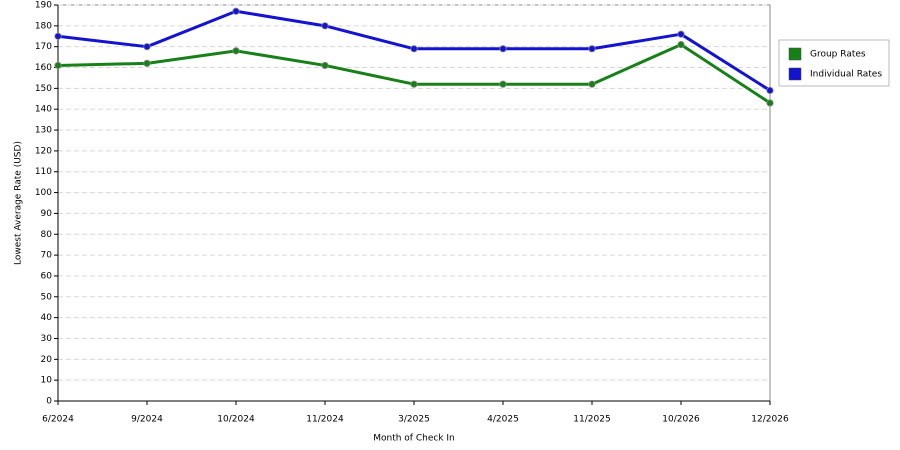  I want to click on y-tick-label: 100, so click(43, 193).